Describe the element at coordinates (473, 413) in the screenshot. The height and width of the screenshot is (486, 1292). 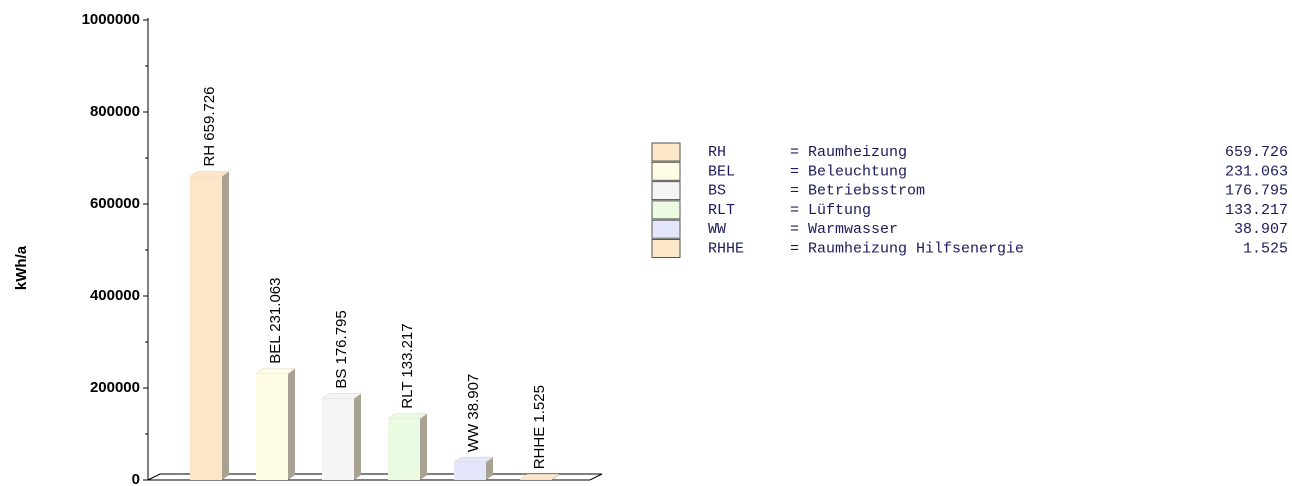
I see `value-label: WW 38.907` at that location.